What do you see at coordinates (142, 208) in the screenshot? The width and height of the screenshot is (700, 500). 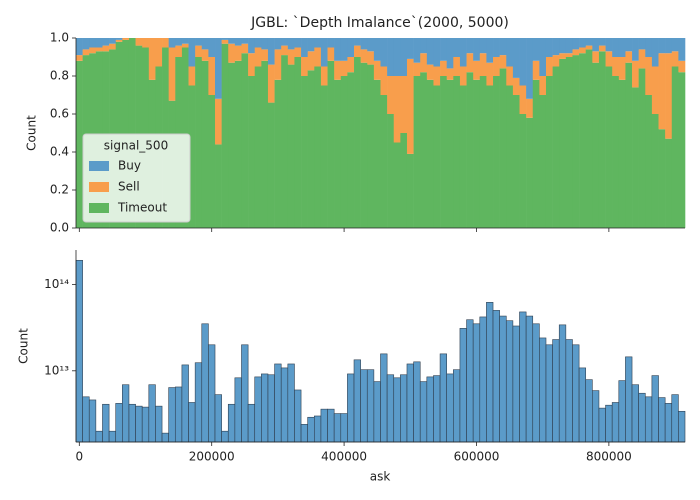 I see `legend-label: Timeout` at bounding box center [142, 208].